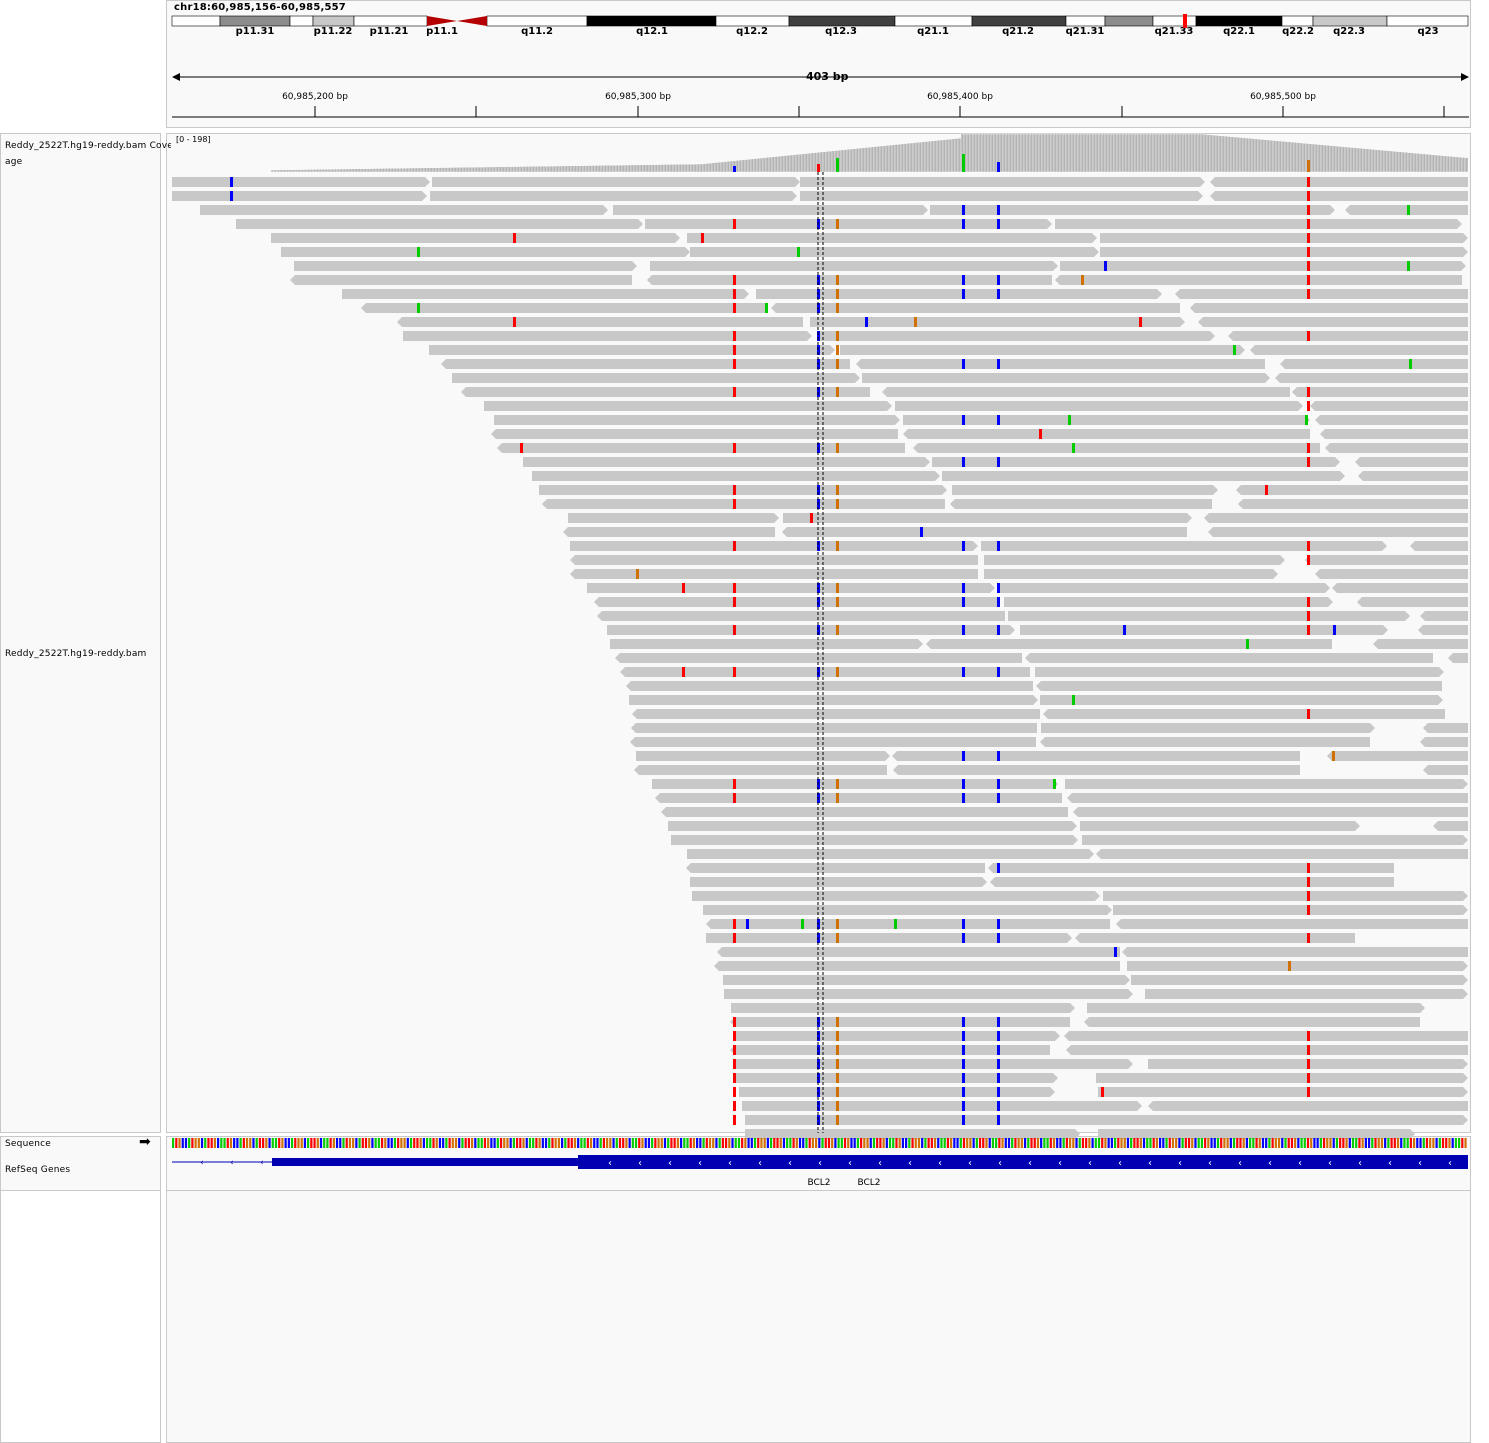  Describe the element at coordinates (176, 77) in the screenshot. I see `span-arrow-left` at that location.